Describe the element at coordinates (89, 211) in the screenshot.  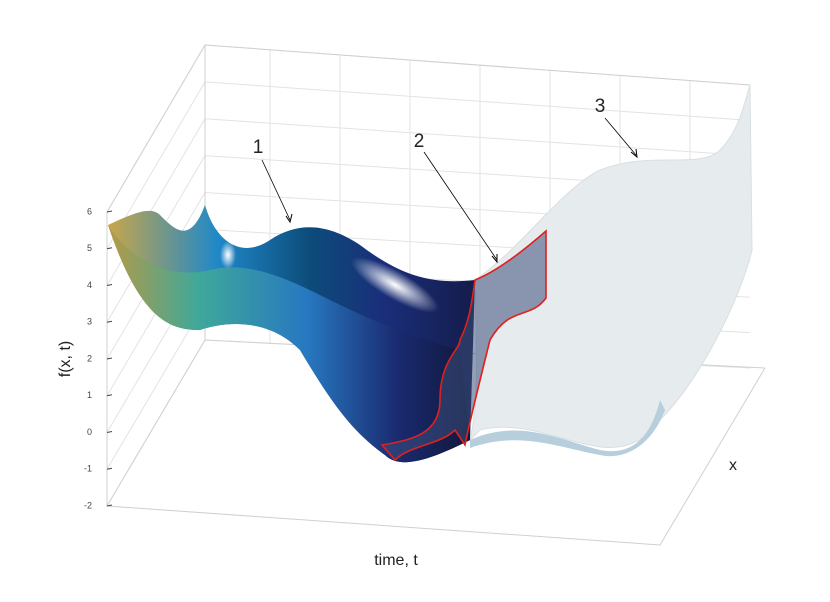
I see `z-tick-label: 6` at that location.